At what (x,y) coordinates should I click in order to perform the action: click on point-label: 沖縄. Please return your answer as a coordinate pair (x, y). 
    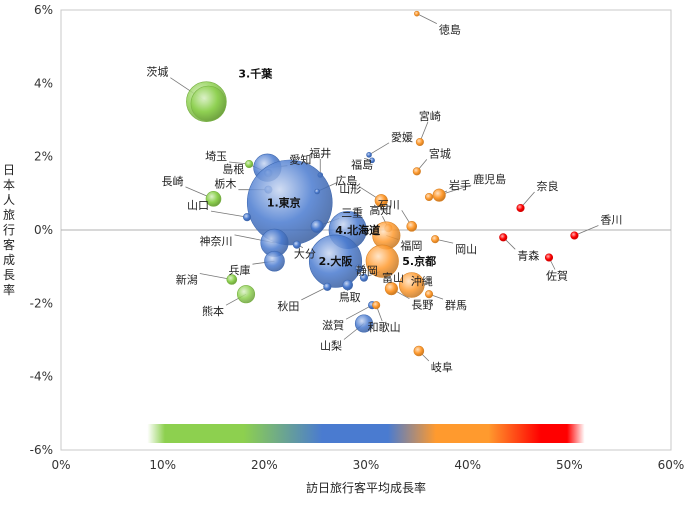
    Looking at the image, I should click on (422, 281).